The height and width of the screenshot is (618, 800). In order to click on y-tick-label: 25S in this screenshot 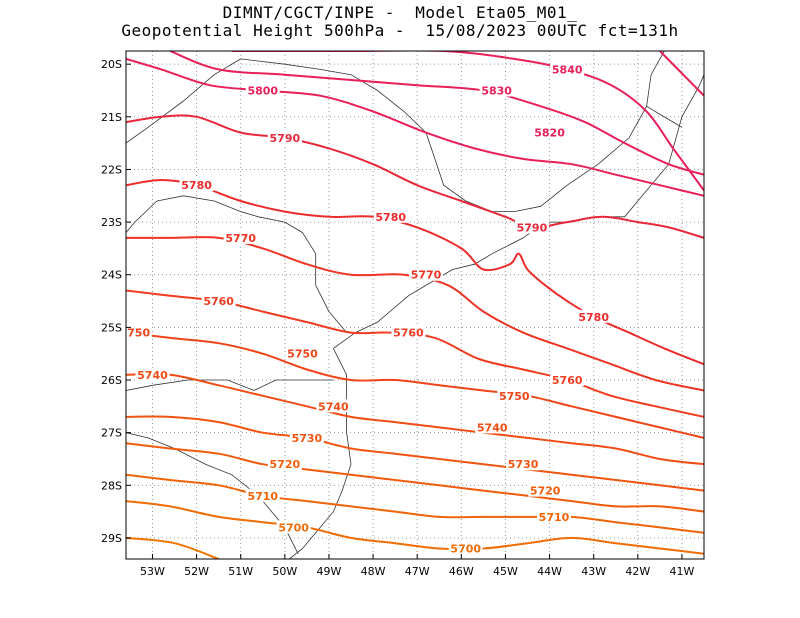, I will do `click(111, 327)`.